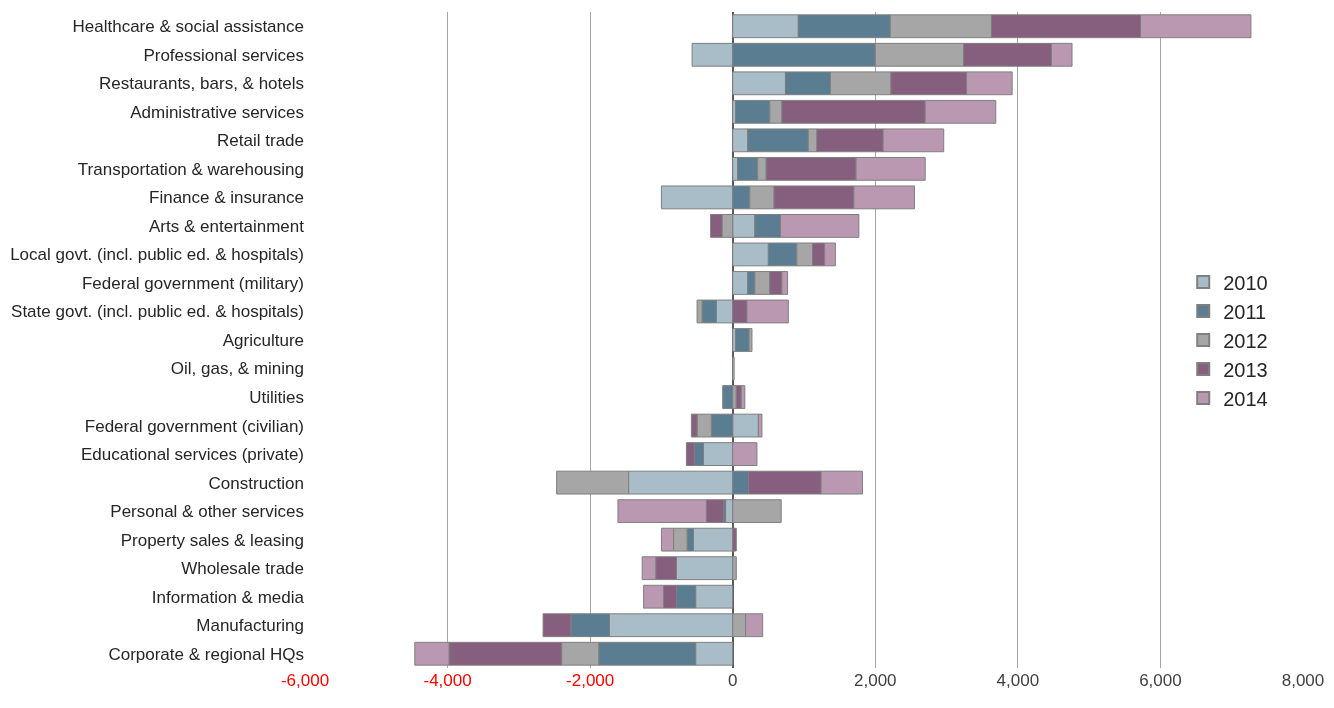  Describe the element at coordinates (201, 84) in the screenshot. I see `y-tick-label: Restaurants, bars, & hotels` at that location.